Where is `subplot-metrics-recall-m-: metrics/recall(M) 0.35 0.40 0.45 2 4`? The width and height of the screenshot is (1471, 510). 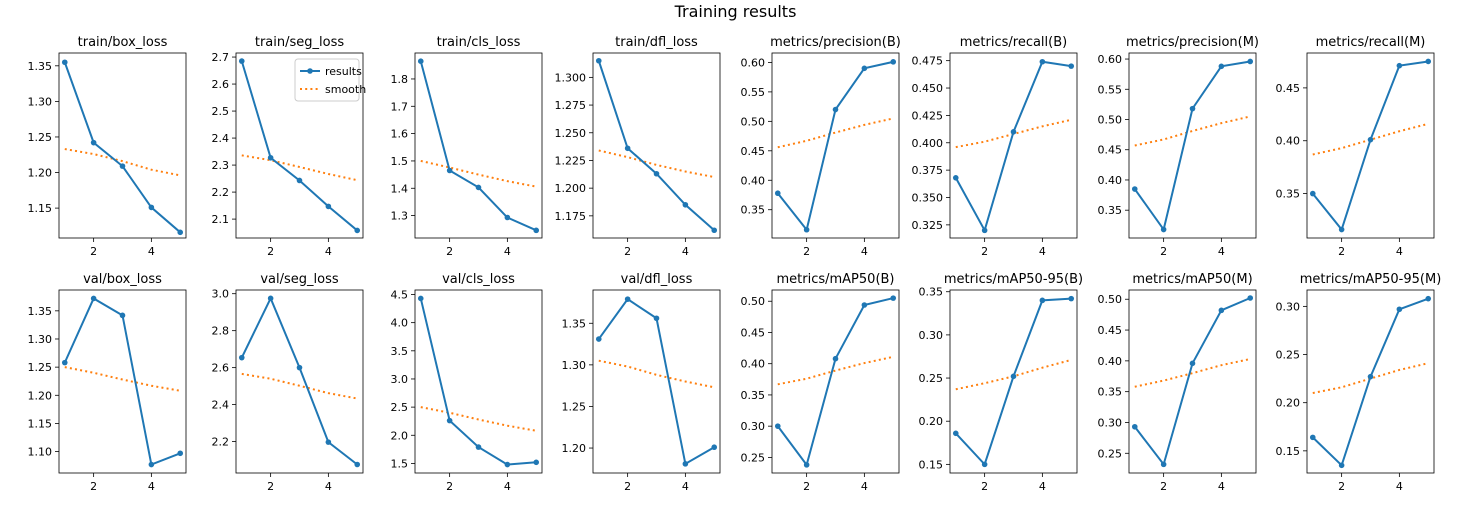 subplot-metrics-recall-m-: metrics/recall(M) 0.35 0.40 0.45 2 4 is located at coordinates (1355, 146).